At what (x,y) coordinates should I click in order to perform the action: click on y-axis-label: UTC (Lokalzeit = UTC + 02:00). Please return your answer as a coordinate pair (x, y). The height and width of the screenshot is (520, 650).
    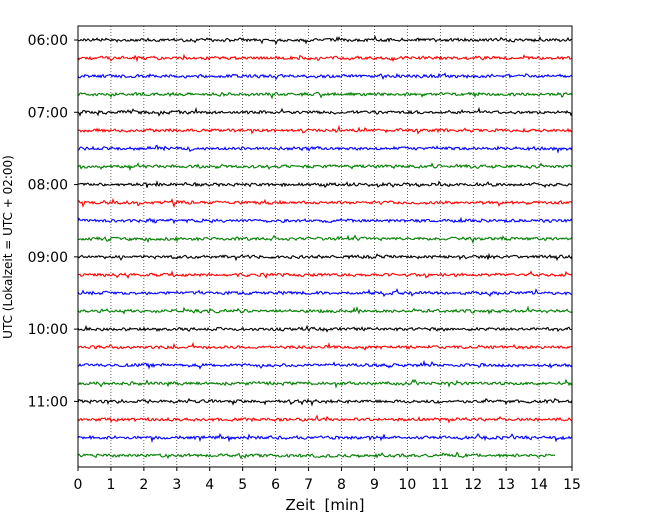
    Looking at the image, I should click on (8, 247).